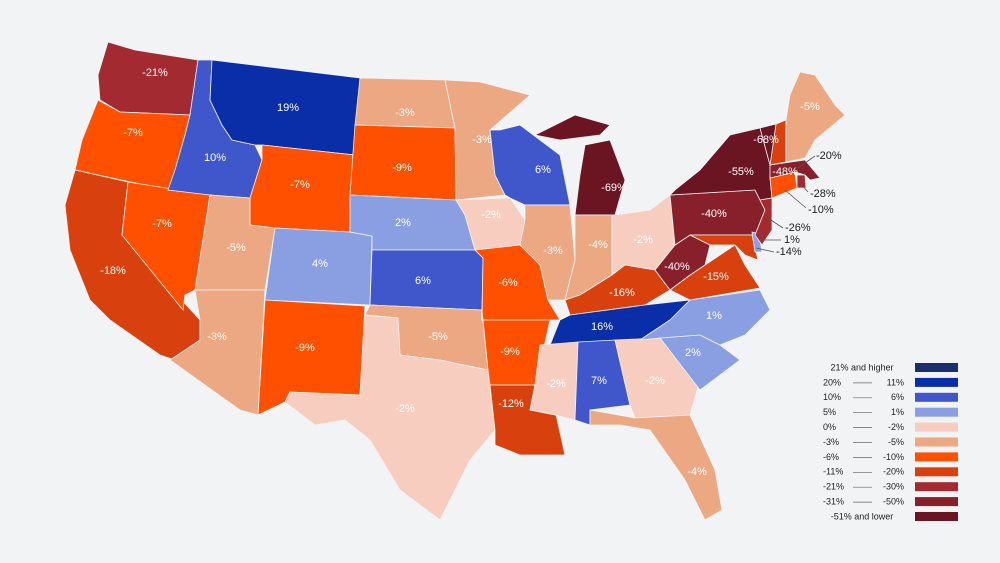 This screenshot has height=563, width=1000. What do you see at coordinates (155, 73) in the screenshot?
I see `state-label: -21%` at bounding box center [155, 73].